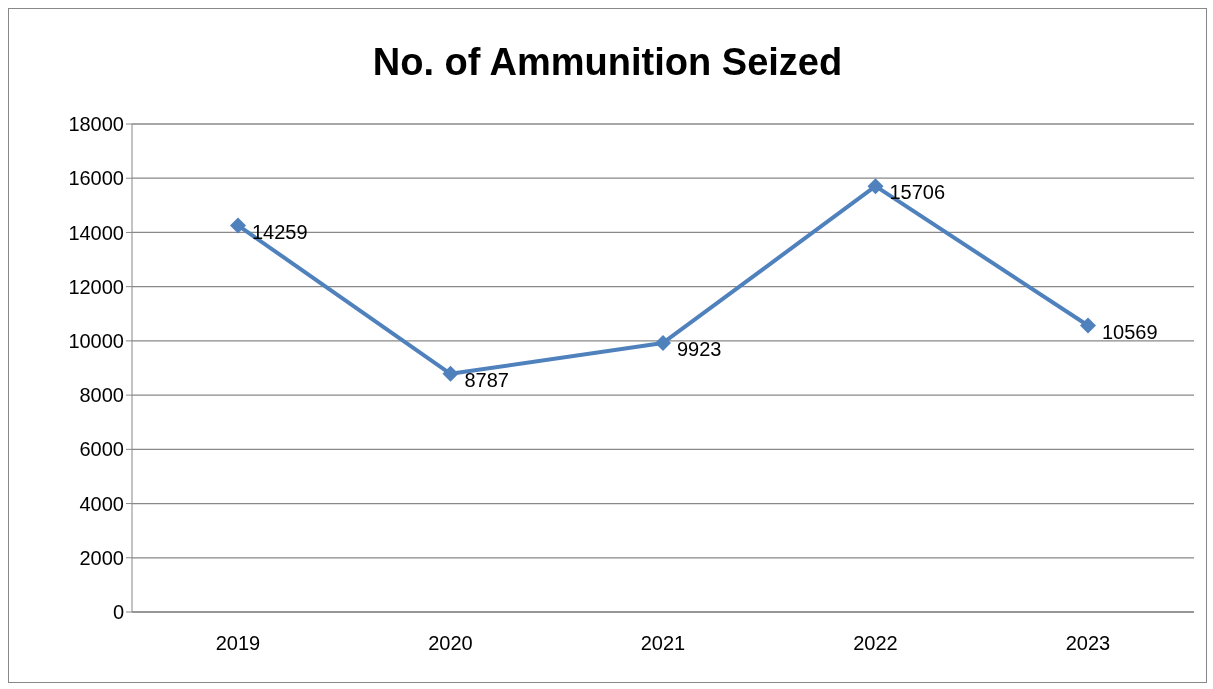 This screenshot has height=689, width=1213. What do you see at coordinates (96, 286) in the screenshot?
I see `y-tick-label: 12000` at bounding box center [96, 286].